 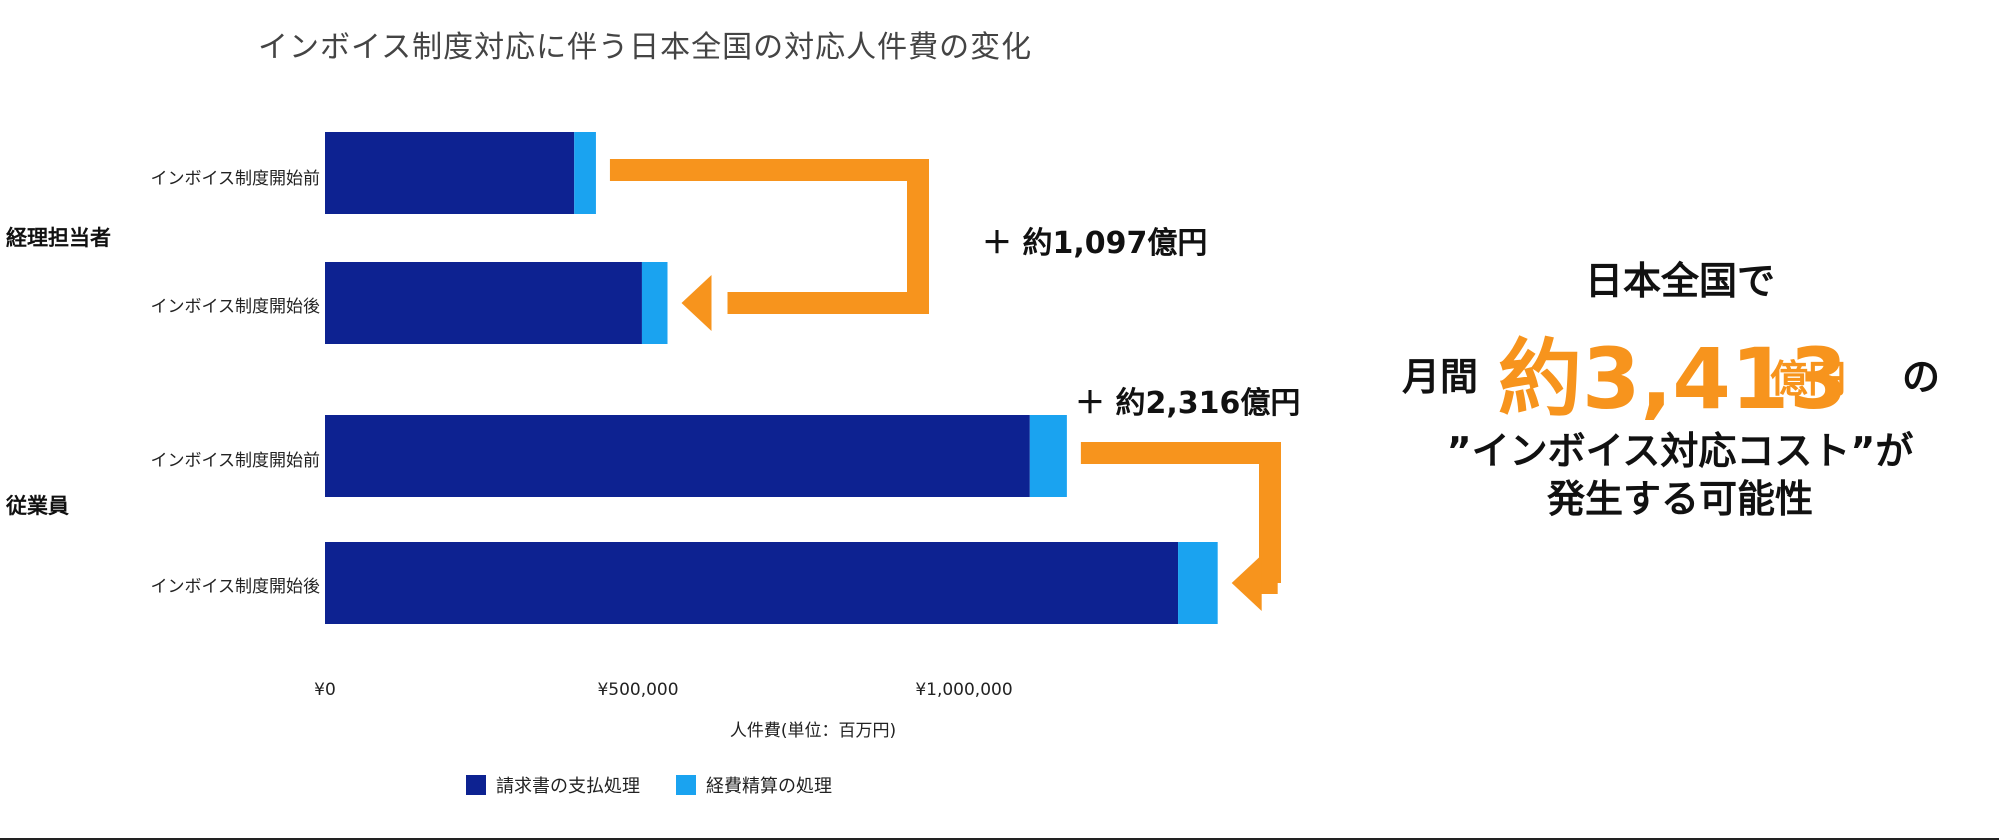 I want to click on delta-annotation-employees: ＋ 約2,316億円, so click(x=1188, y=403).